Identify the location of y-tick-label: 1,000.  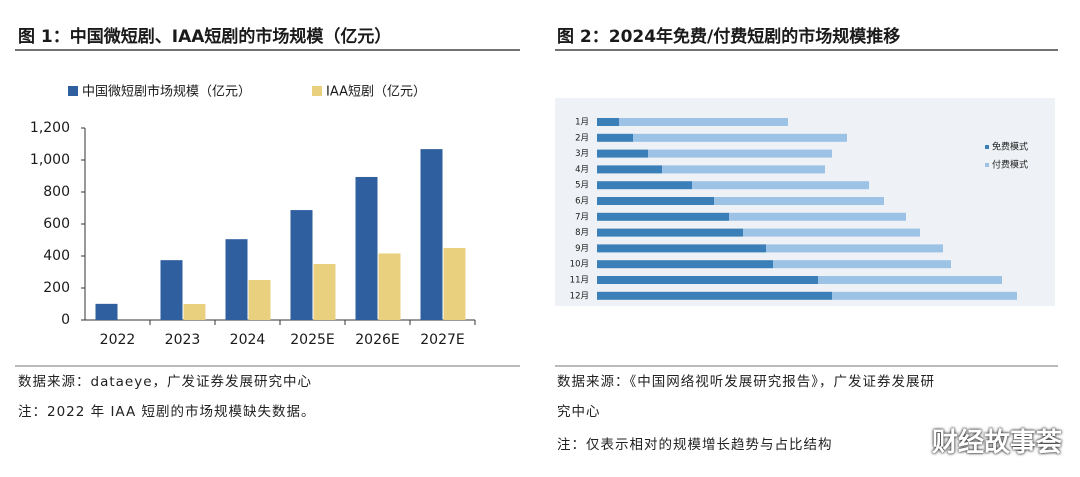
(50, 160).